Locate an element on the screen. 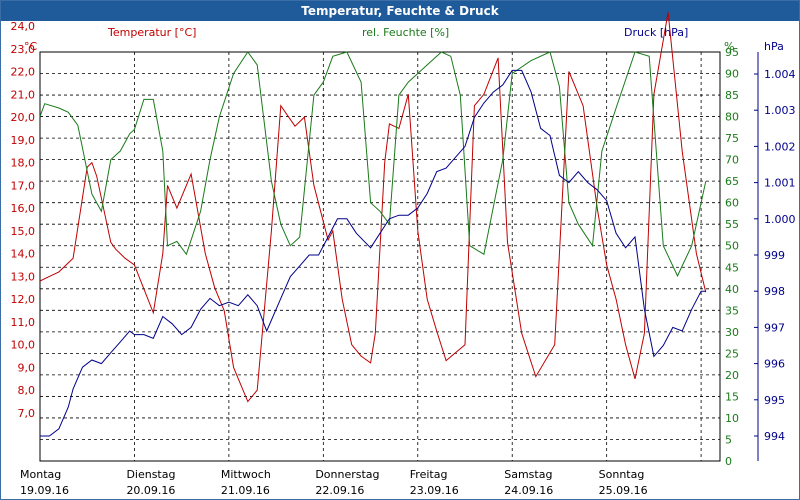  date-label: 21.09.16 is located at coordinates (245, 490).